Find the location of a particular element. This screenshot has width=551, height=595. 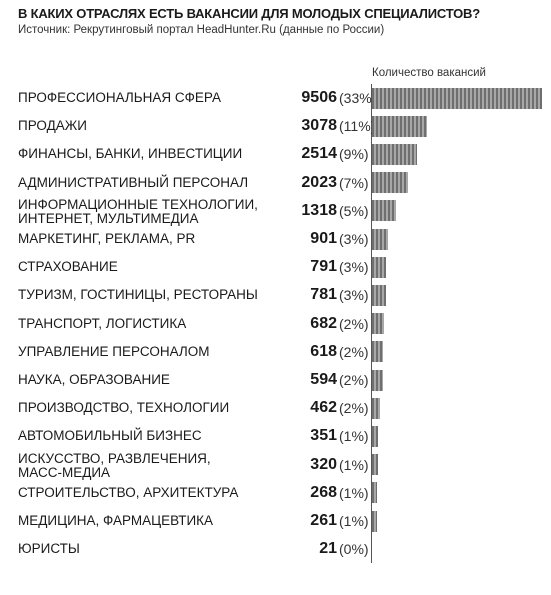

value-label: 901 is located at coordinates (323, 238).